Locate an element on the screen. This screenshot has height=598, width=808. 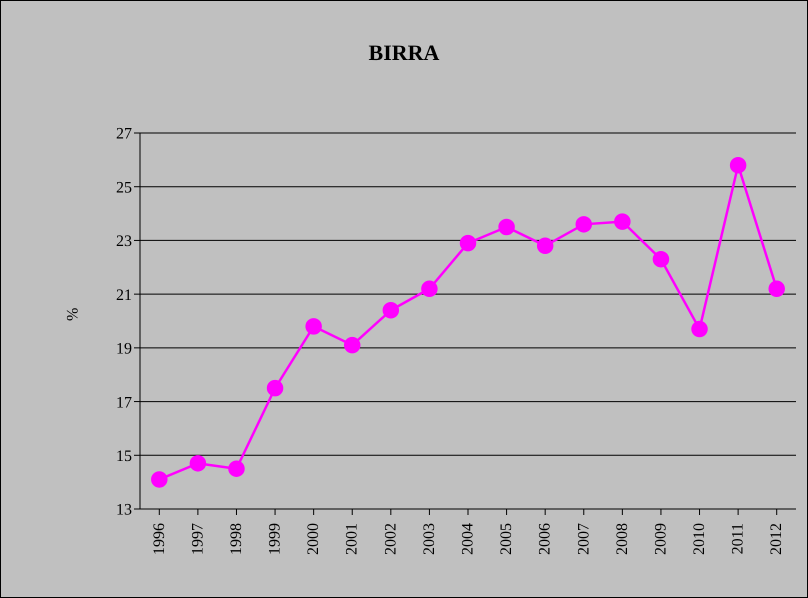
x-tick-label: 2005 is located at coordinates (507, 539).